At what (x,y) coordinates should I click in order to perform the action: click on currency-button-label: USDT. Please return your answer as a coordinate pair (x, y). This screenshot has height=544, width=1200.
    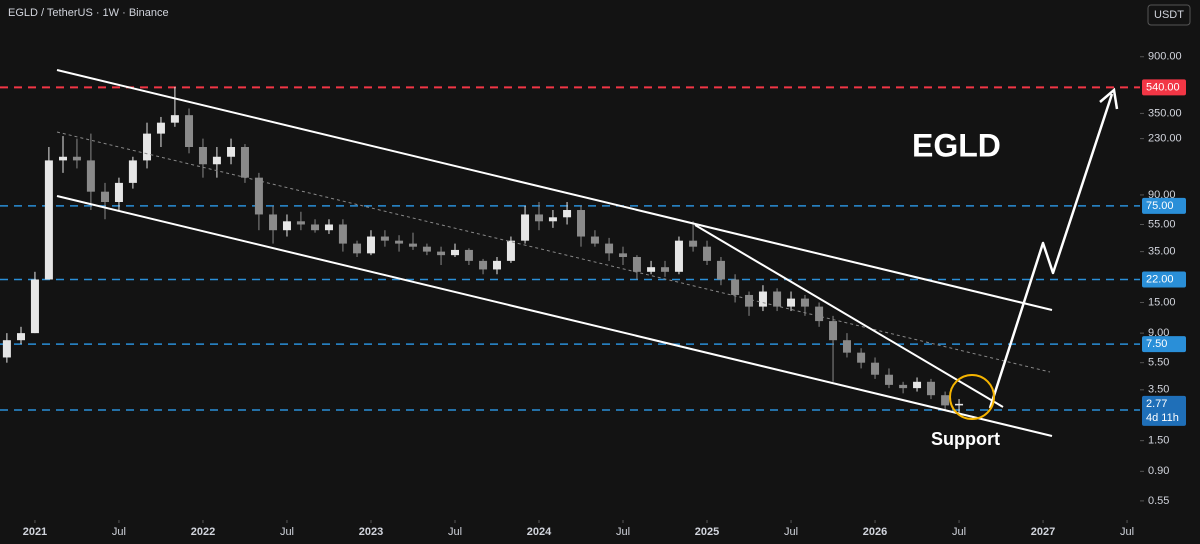
    Looking at the image, I should click on (1169, 15).